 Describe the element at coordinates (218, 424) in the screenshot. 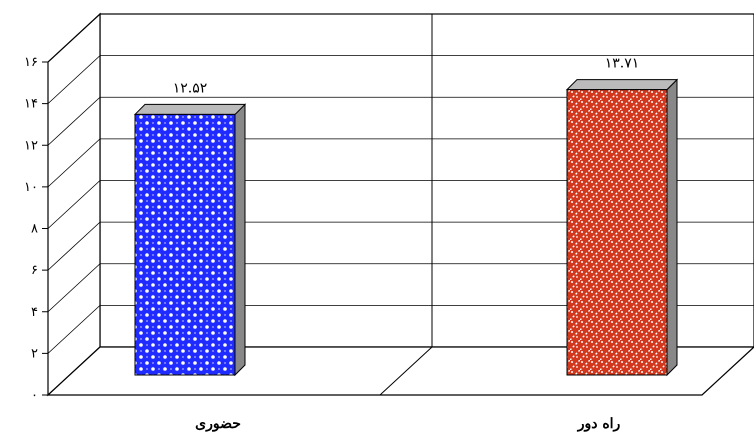

I see `x-category-label: حضوری` at that location.